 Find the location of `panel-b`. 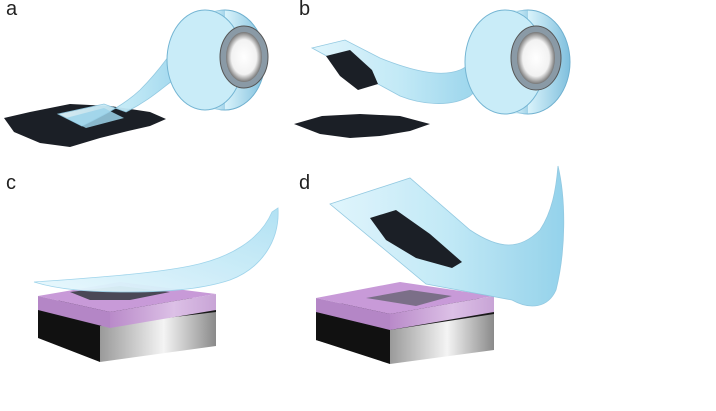

panel-b is located at coordinates (432, 73).